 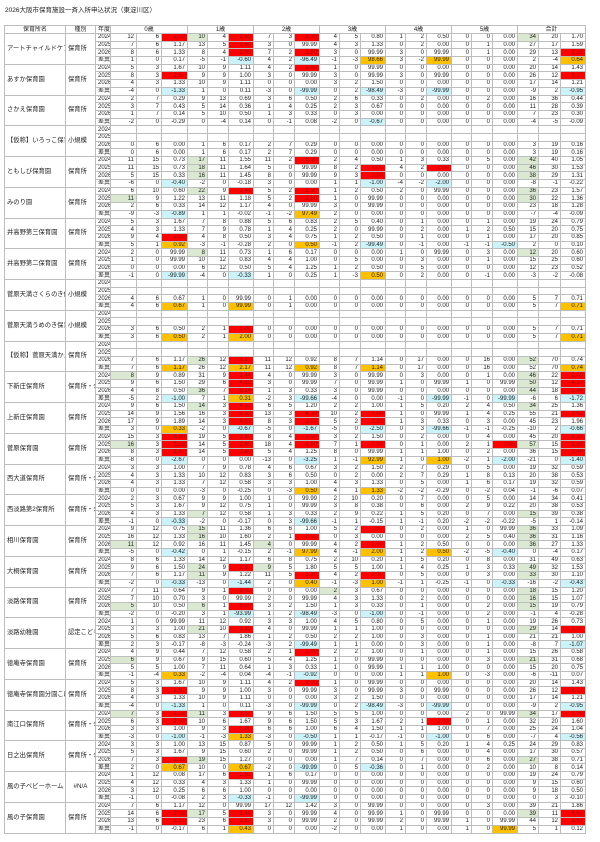 What do you see at coordinates (549, 652) in the screenshot?
I see `capacity-cell: 26` at bounding box center [549, 652].